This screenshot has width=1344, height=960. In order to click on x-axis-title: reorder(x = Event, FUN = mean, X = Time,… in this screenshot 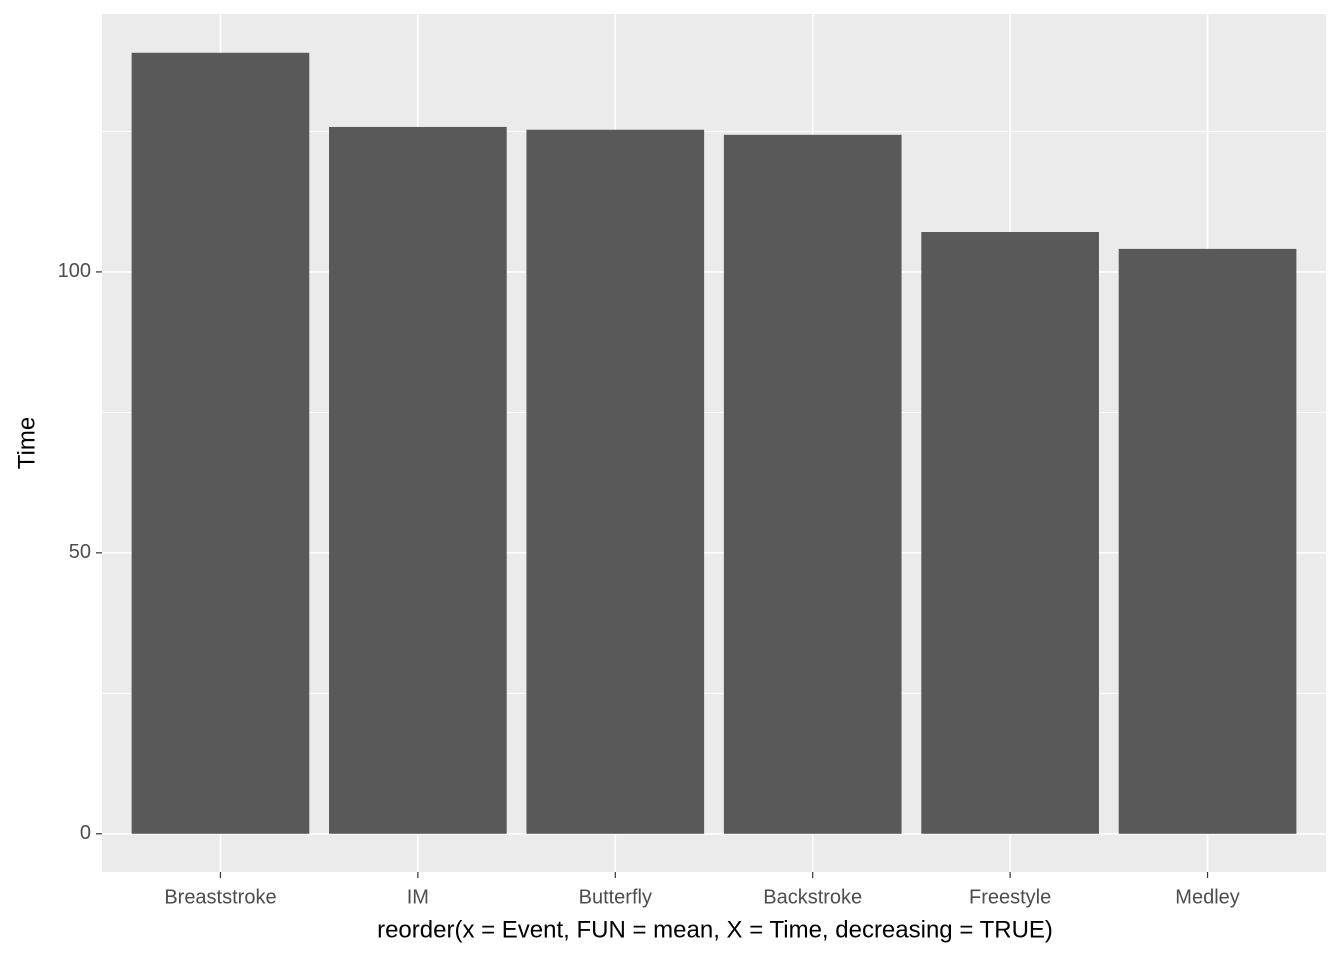, I will do `click(715, 929)`.